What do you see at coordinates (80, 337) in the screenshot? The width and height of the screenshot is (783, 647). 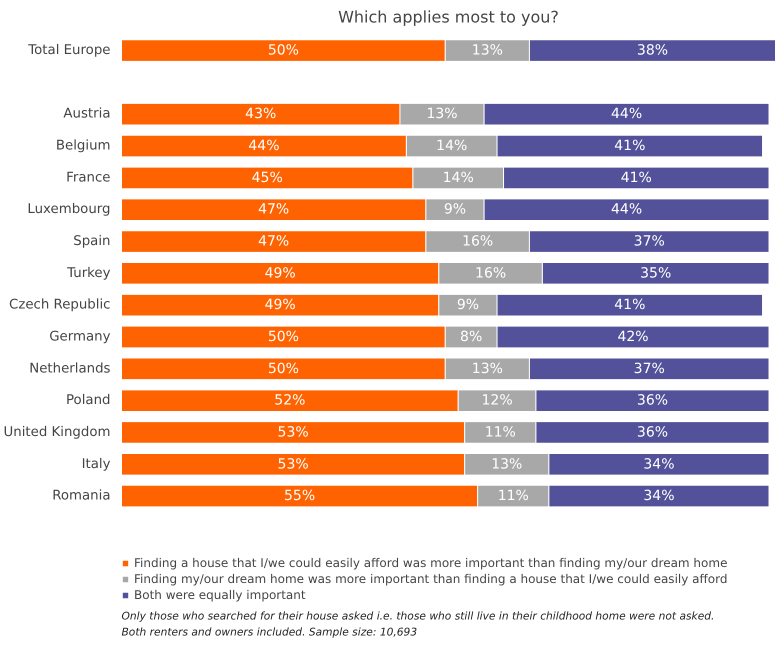 I see `y-tick-label: Germany` at bounding box center [80, 337].